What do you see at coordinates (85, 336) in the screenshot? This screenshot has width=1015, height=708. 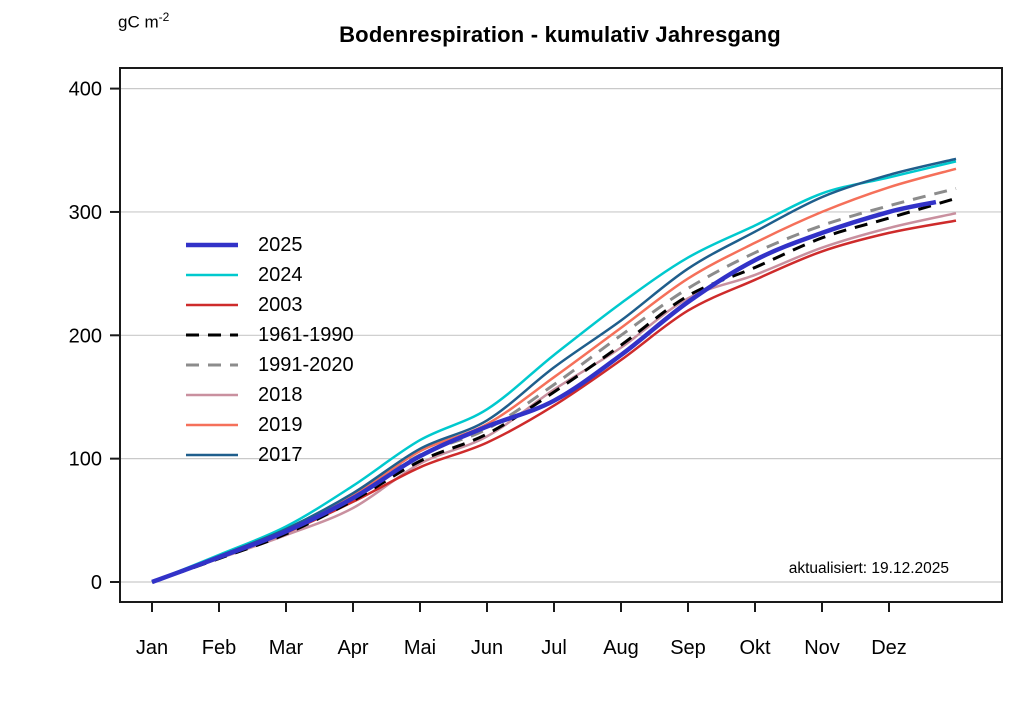 I see `y-tick-label: 200` at bounding box center [85, 336].